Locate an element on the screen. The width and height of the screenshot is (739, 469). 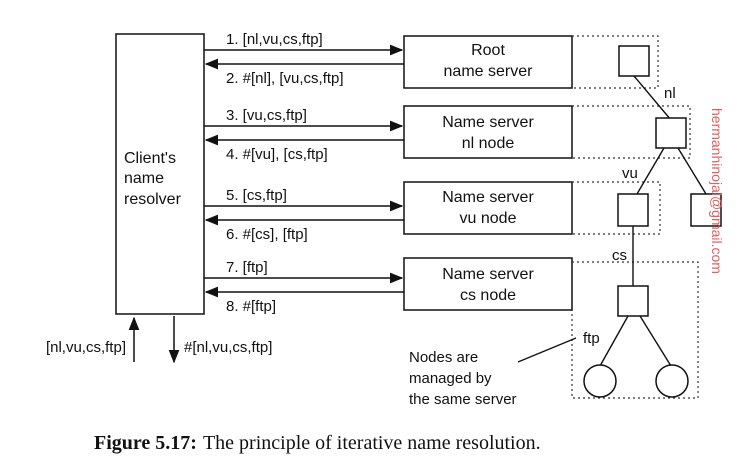
client-output-label: #[nl,vu,cs,ftp] is located at coordinates (228, 347).